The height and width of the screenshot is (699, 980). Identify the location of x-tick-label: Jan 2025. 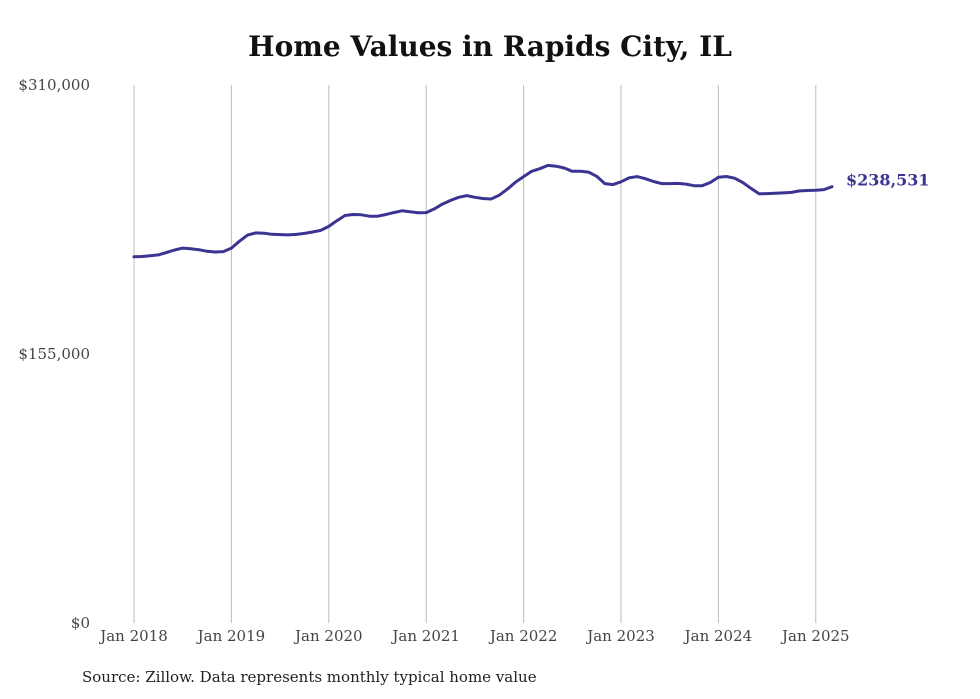
(815, 636).